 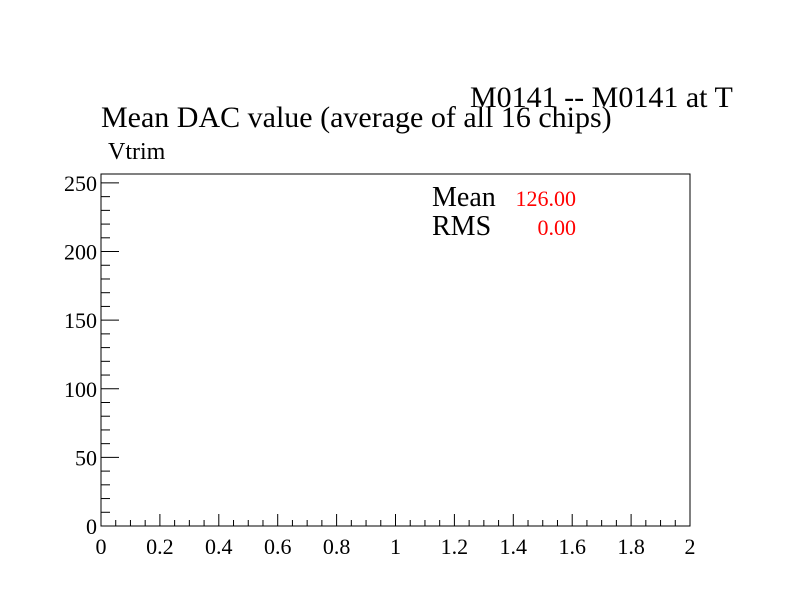 I want to click on header: M0141 -- M0141 at T, so click(x=601, y=97).